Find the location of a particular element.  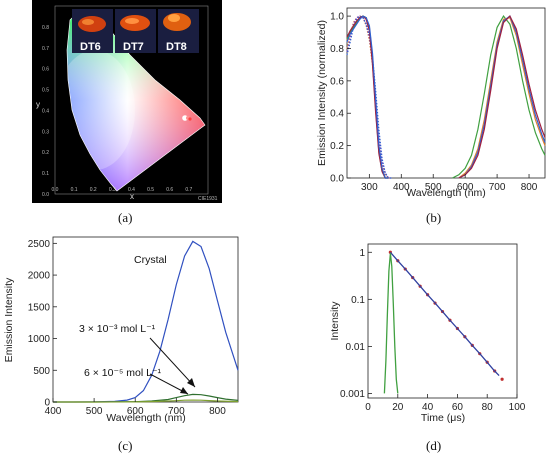

y-tick-label: 0.6 is located at coordinates (337, 81).